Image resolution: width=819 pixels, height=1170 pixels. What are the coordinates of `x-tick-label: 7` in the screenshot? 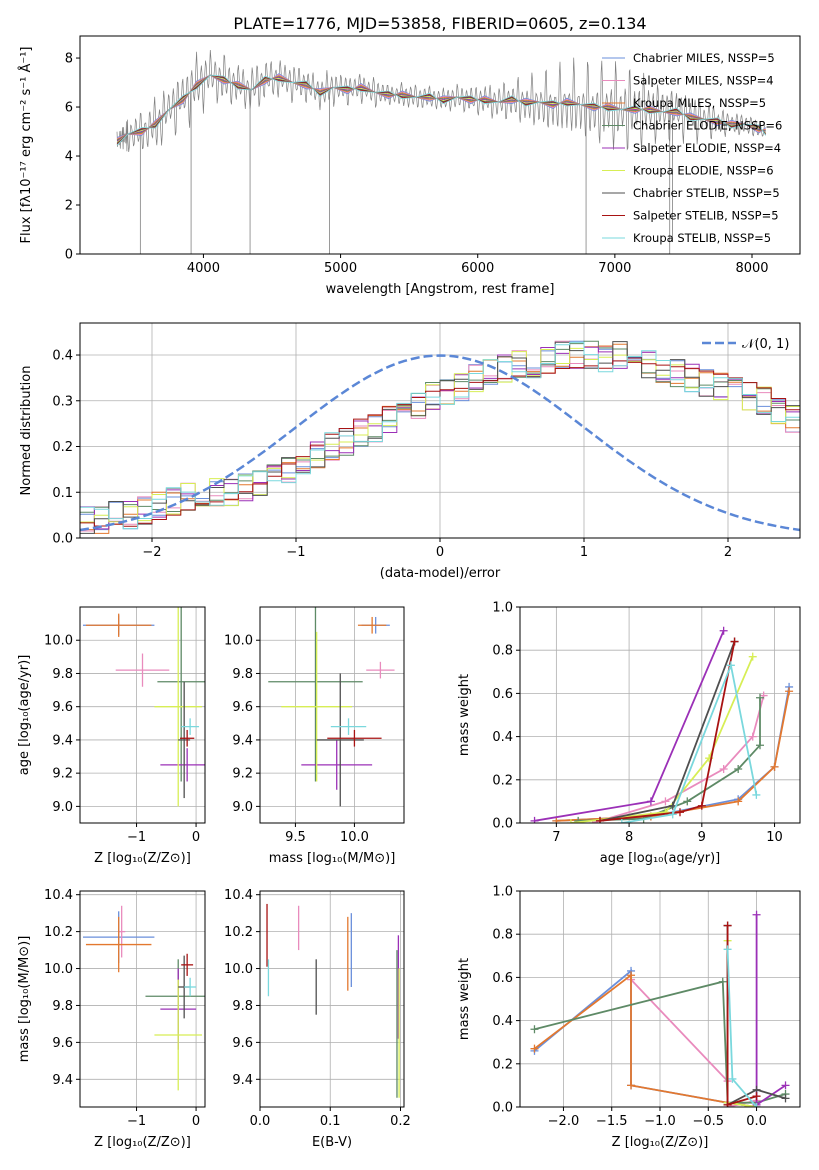 It's located at (556, 837).